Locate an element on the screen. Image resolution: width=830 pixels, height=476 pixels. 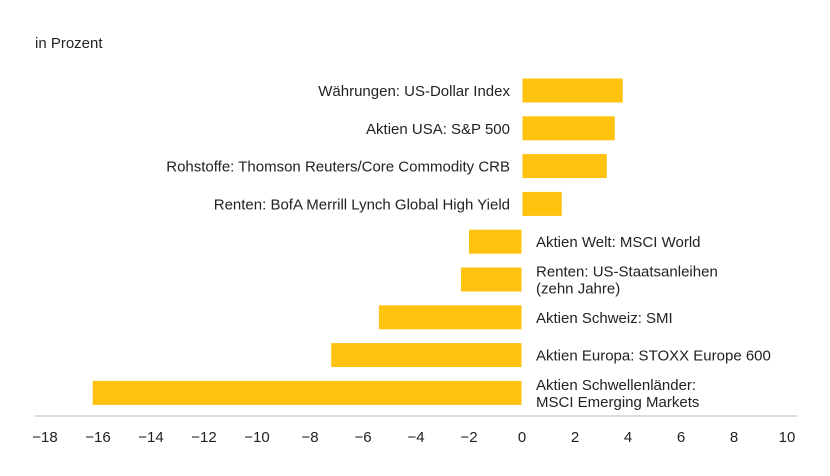
category-label: Währungen: US-Dollar Index is located at coordinates (414, 91).